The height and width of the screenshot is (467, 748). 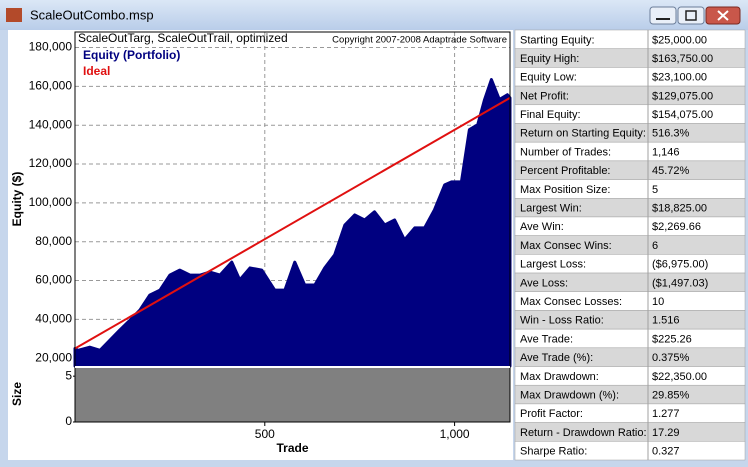 What do you see at coordinates (542, 227) in the screenshot?
I see `stat-label: Ave Win:` at bounding box center [542, 227].